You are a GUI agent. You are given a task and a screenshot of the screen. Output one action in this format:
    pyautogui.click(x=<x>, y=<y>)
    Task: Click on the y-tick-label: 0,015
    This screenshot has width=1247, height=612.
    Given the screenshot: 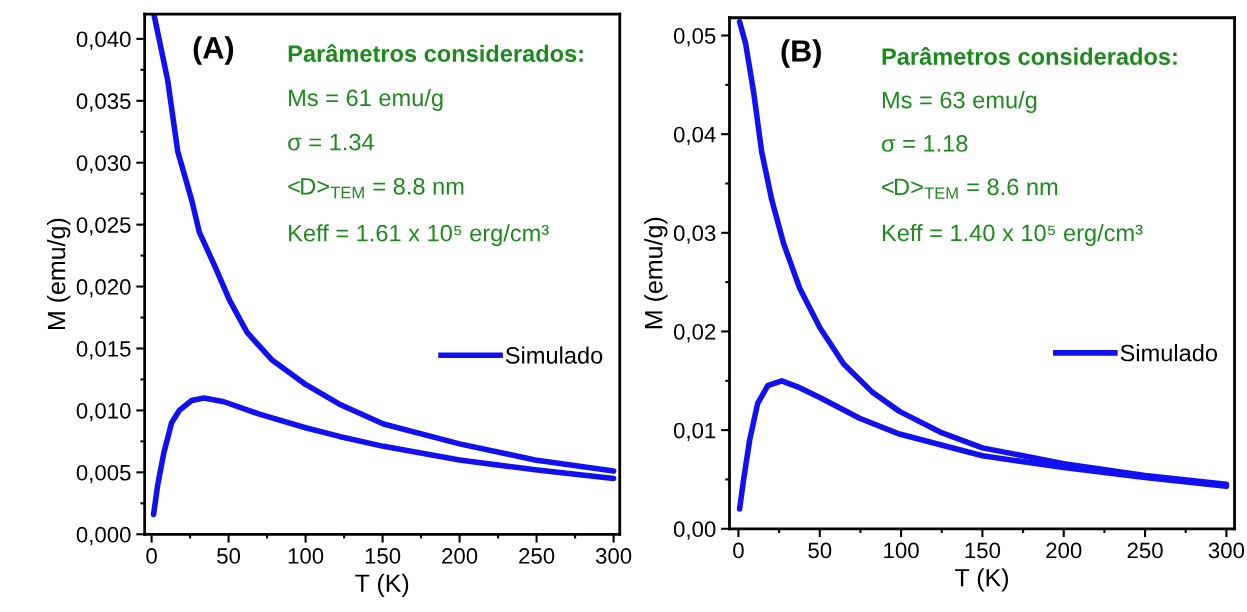 What is the action you would take?
    pyautogui.click(x=103, y=350)
    